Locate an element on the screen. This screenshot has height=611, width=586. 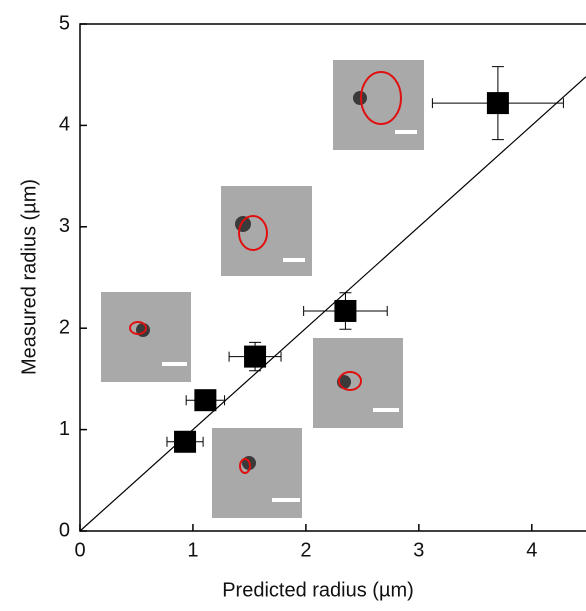
y-tick-label: 0 is located at coordinates (64, 530).